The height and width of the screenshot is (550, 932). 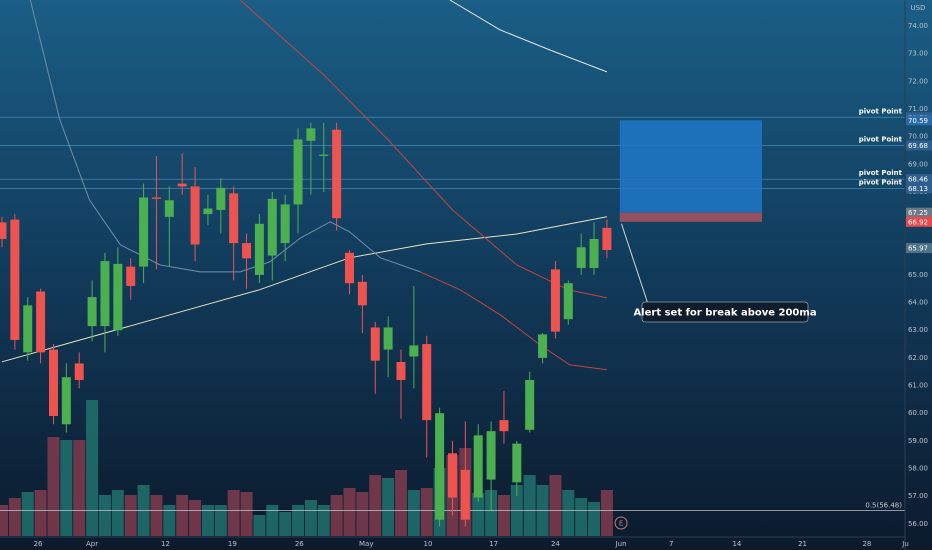 I want to click on y-tick-label: 60.00, so click(x=918, y=413).